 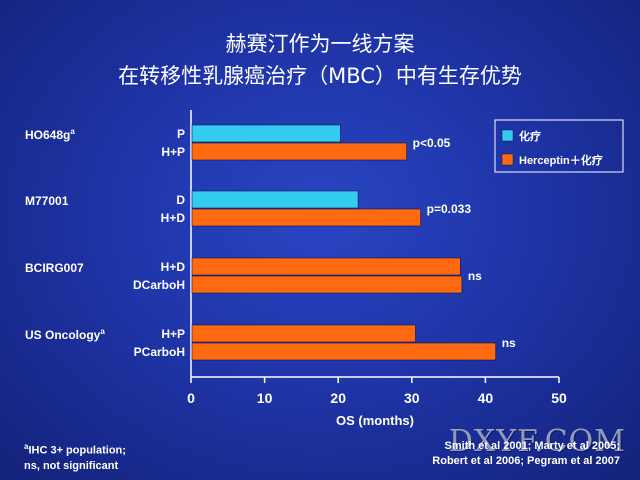 What do you see at coordinates (561, 160) in the screenshot?
I see `legend-label: Herceptin＋化疗` at bounding box center [561, 160].